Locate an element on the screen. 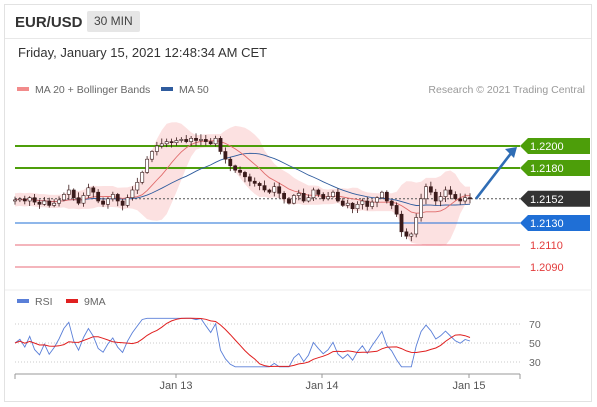 This screenshot has width=597, height=407. xtick-label-1: Jan 14 is located at coordinates (321, 386).